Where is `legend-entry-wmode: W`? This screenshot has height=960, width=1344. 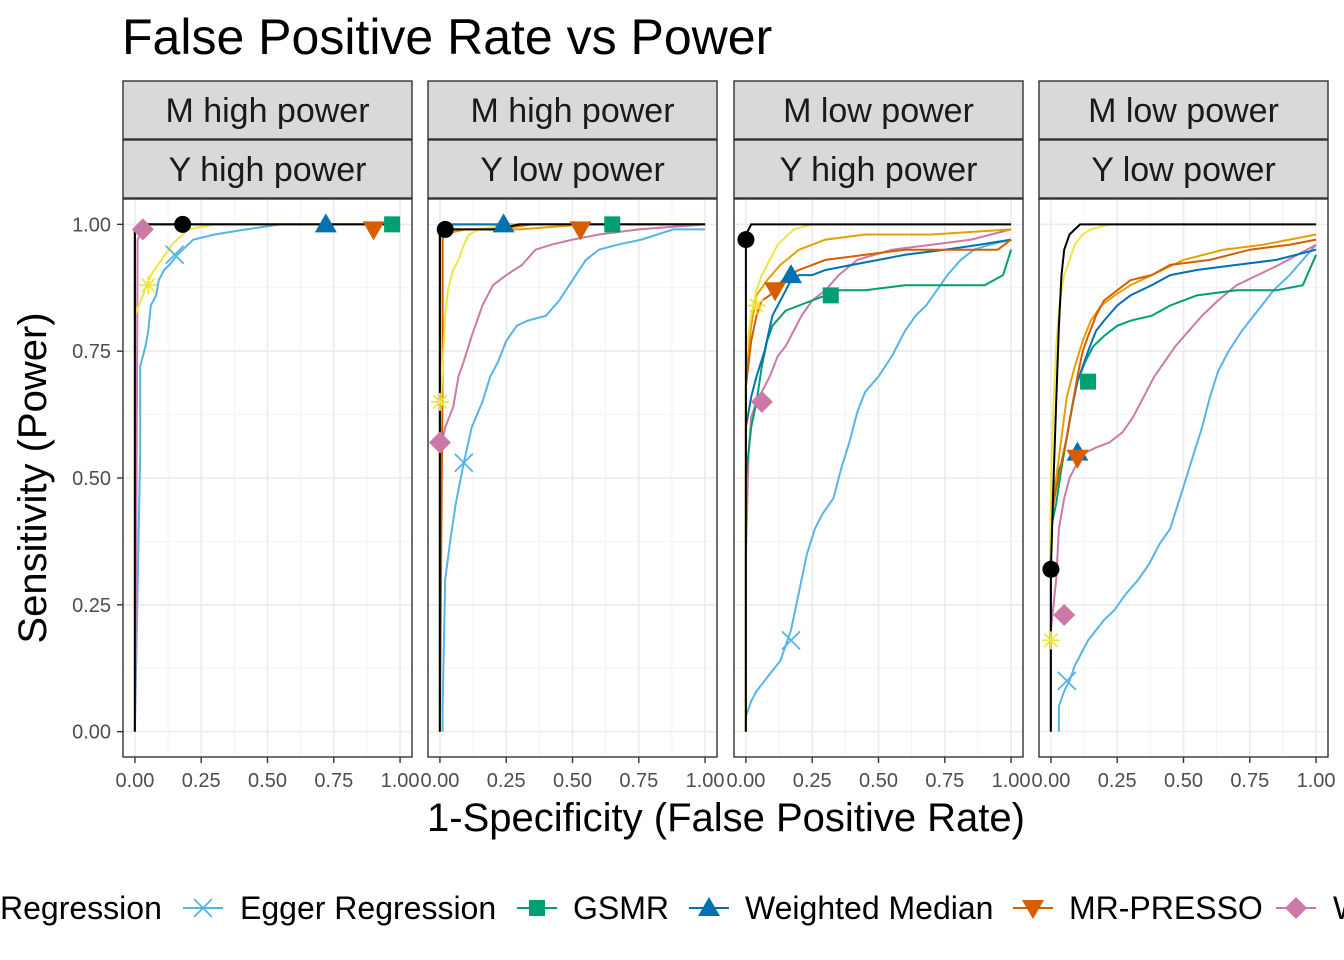
legend-entry-wmode: W is located at coordinates (1310, 908).